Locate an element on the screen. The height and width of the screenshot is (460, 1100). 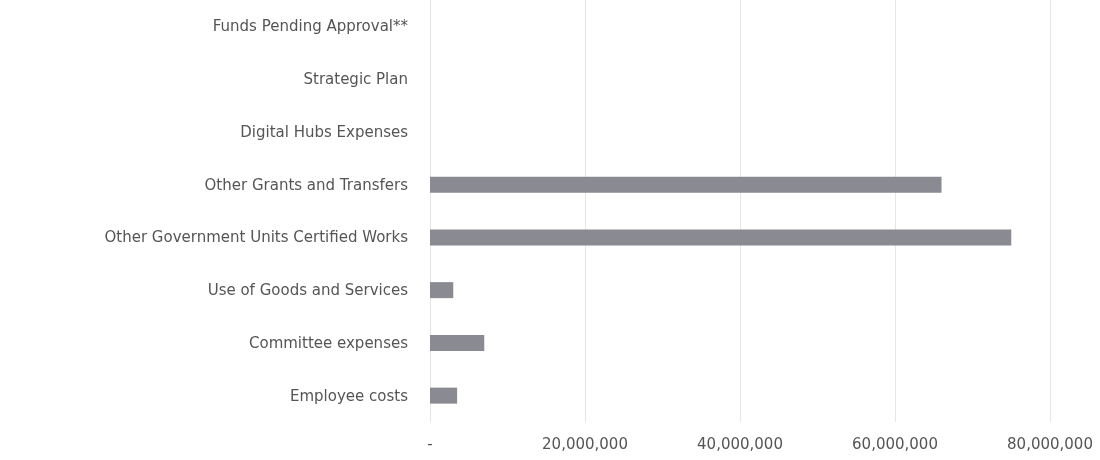
y-tick-label: Other Government Units Certified Works is located at coordinates (256, 237).